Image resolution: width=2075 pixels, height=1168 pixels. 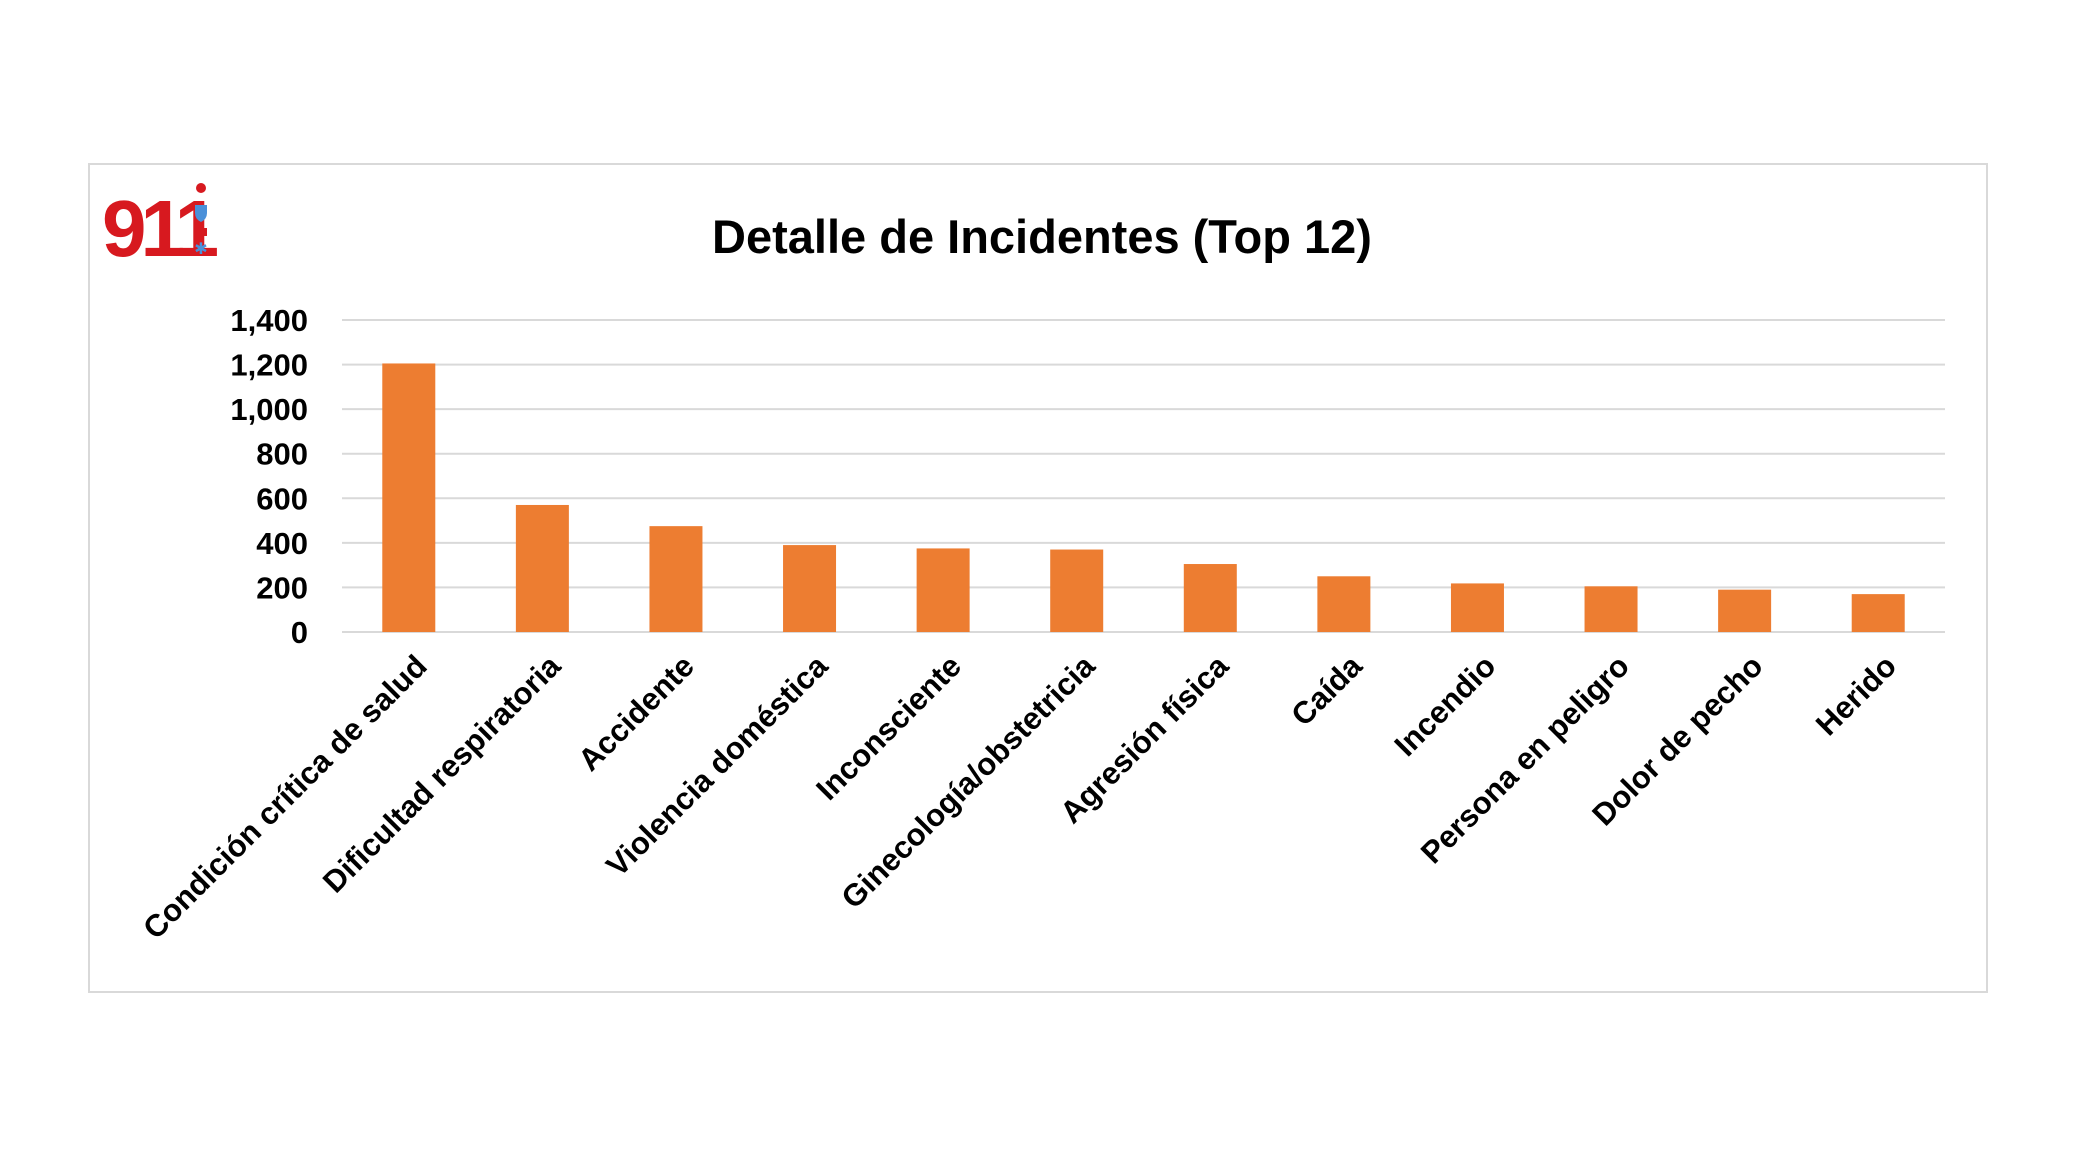 What do you see at coordinates (282, 454) in the screenshot?
I see `y-tick-label: 800` at bounding box center [282, 454].